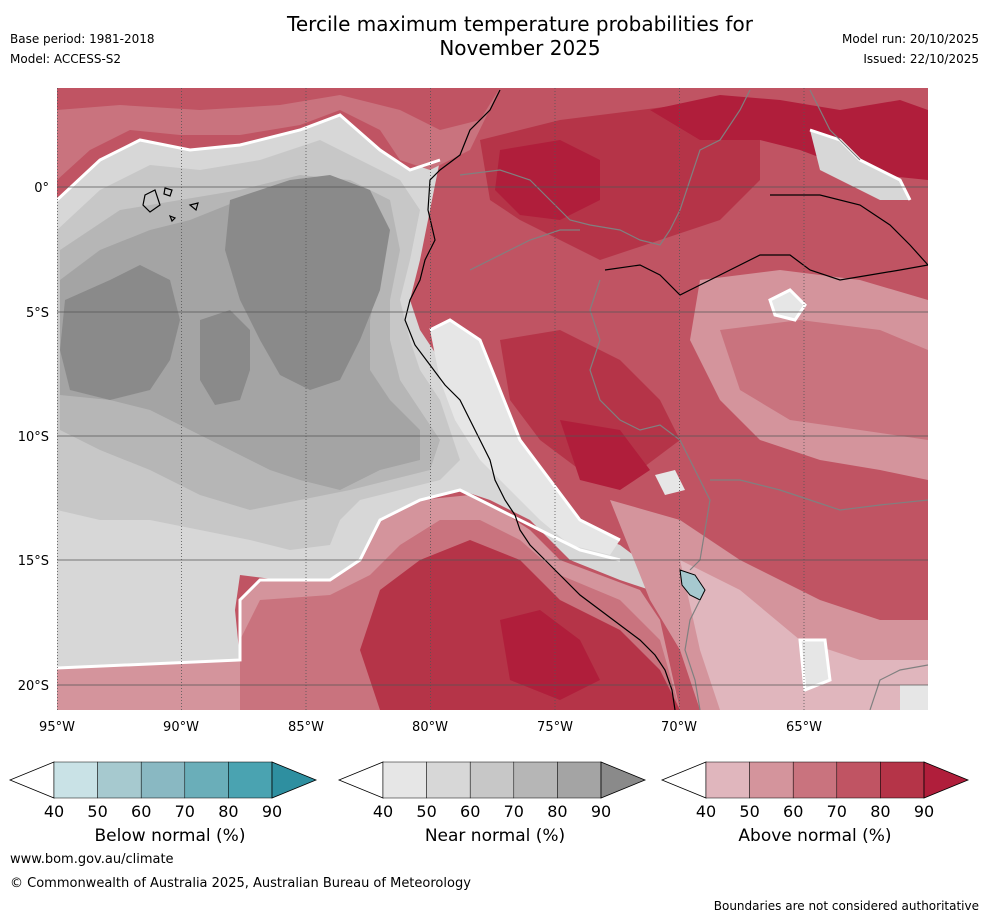  Describe the element at coordinates (520, 48) in the screenshot. I see `title-line-2: November 2025` at that location.